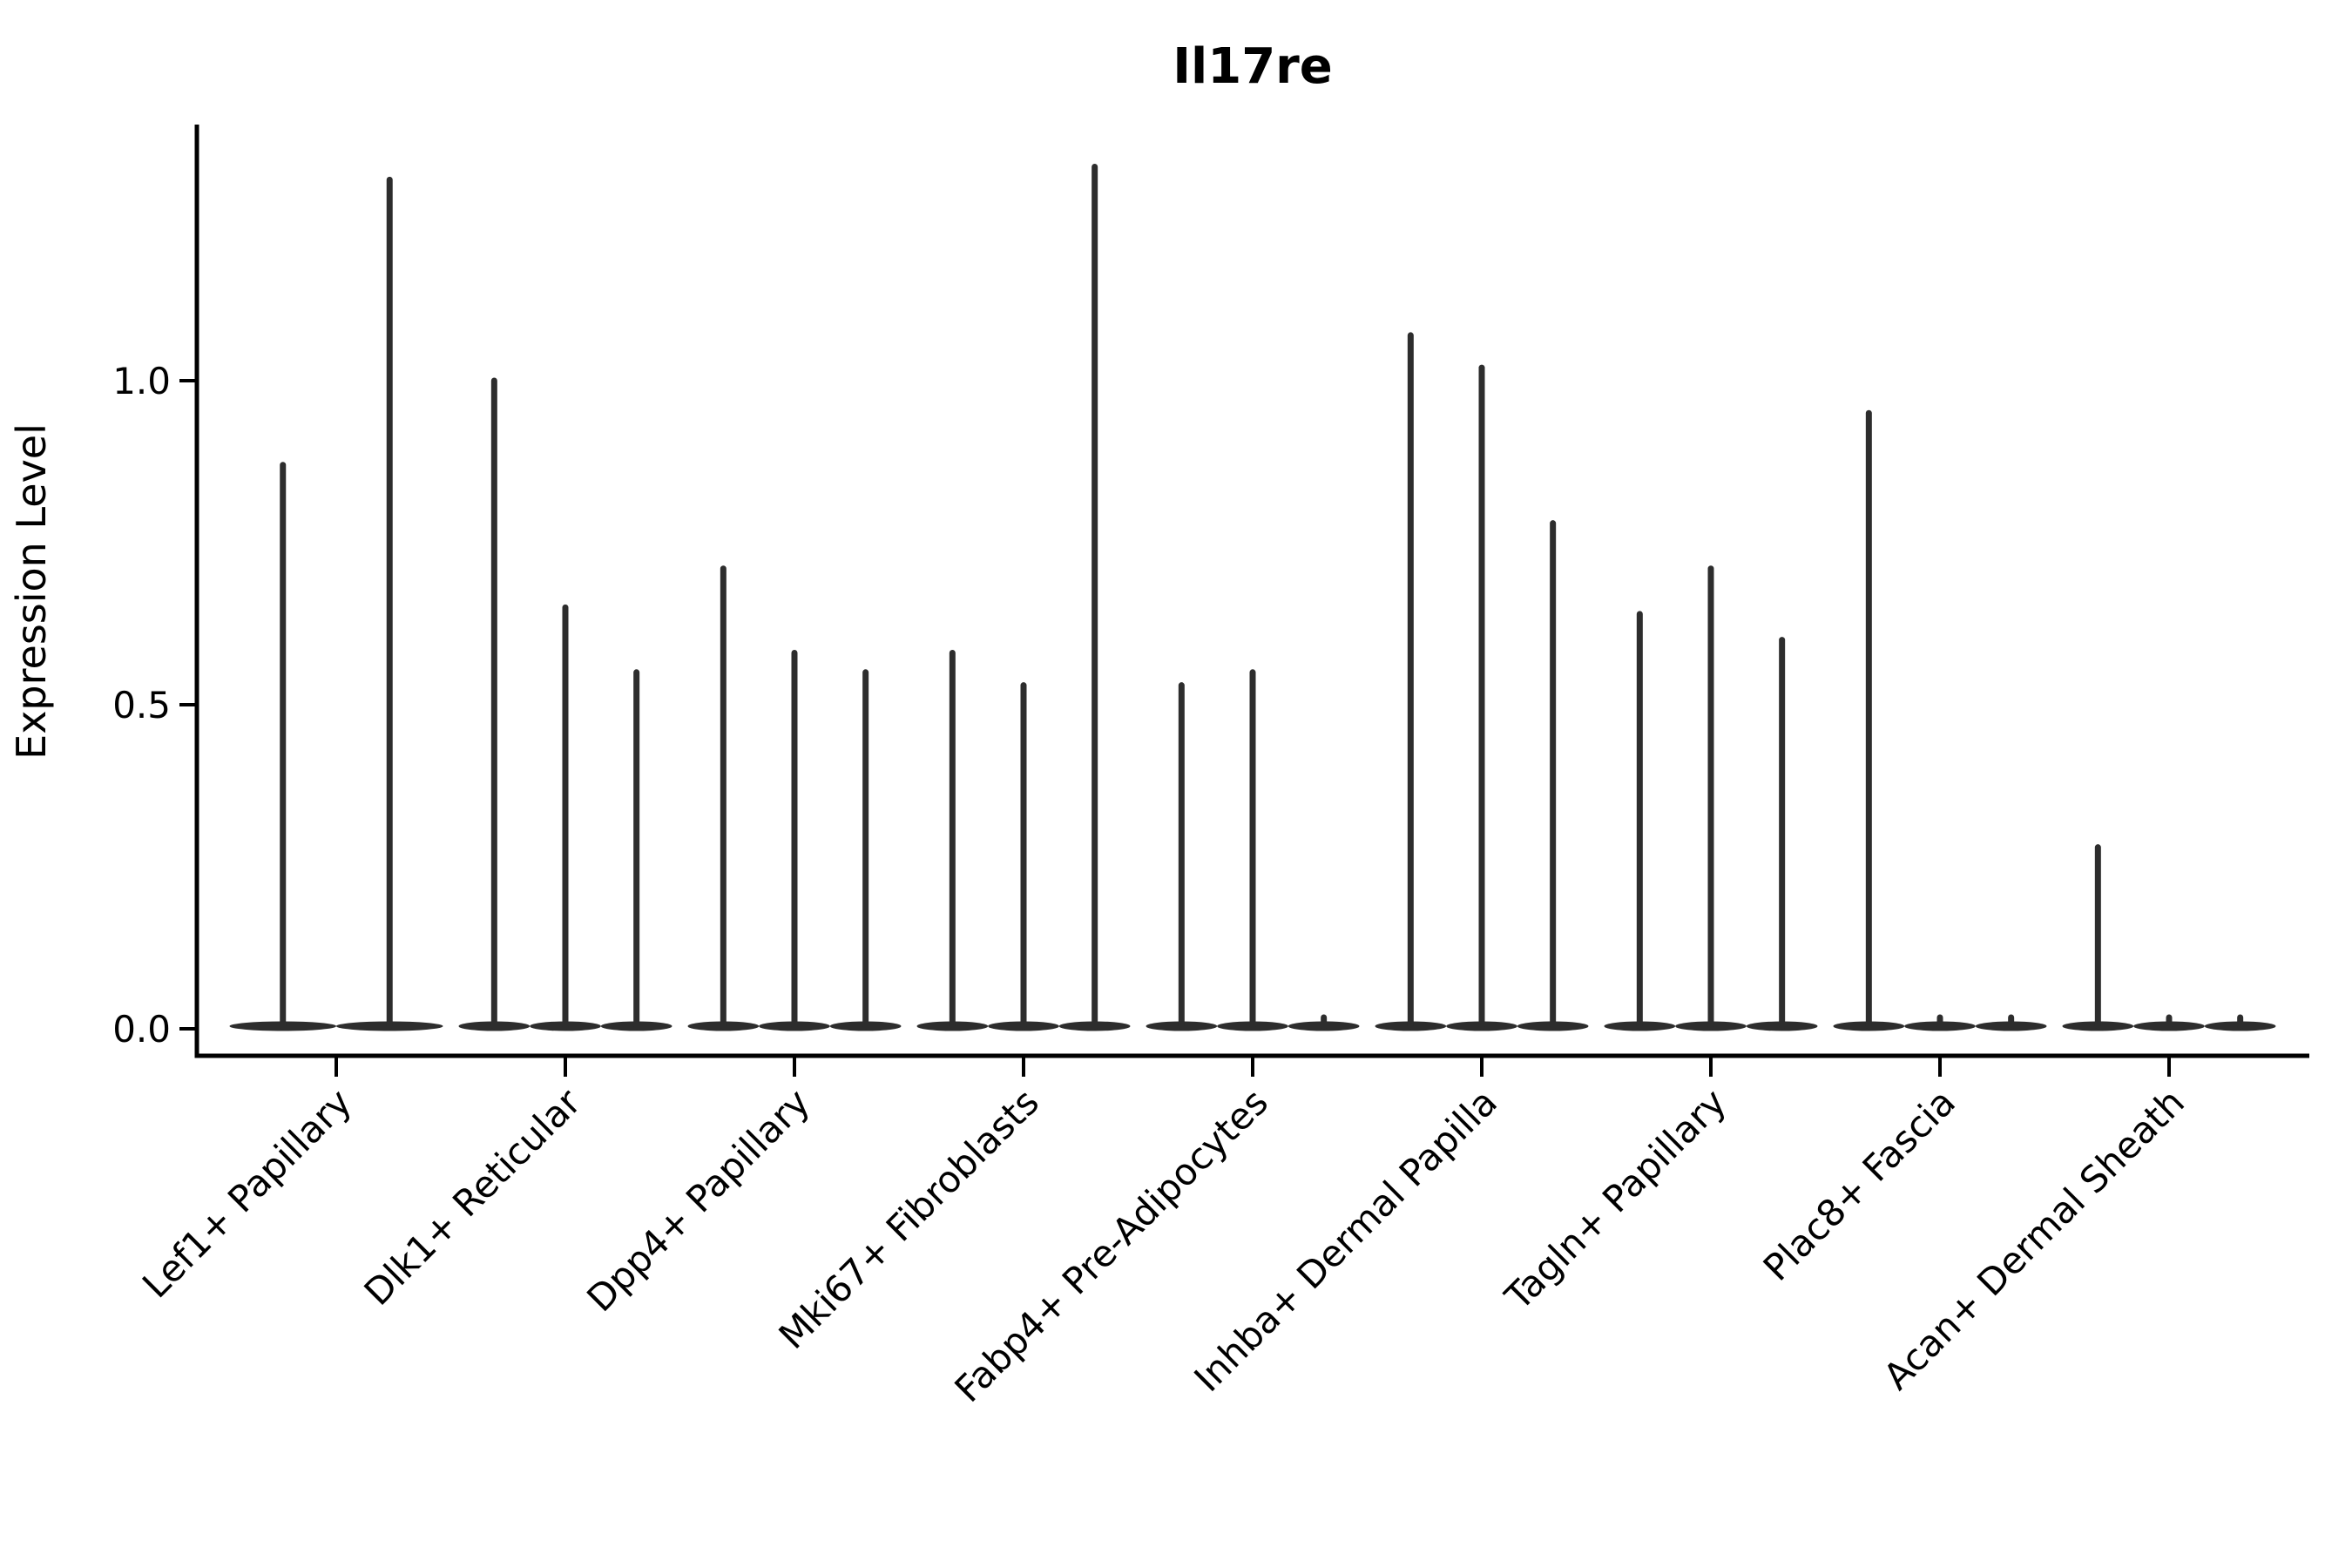 Image resolution: width=2352 pixels, height=1568 pixels. Describe the element at coordinates (473, 1197) in the screenshot. I see `x-tick-label: Dlk1+ Reticular` at that location.